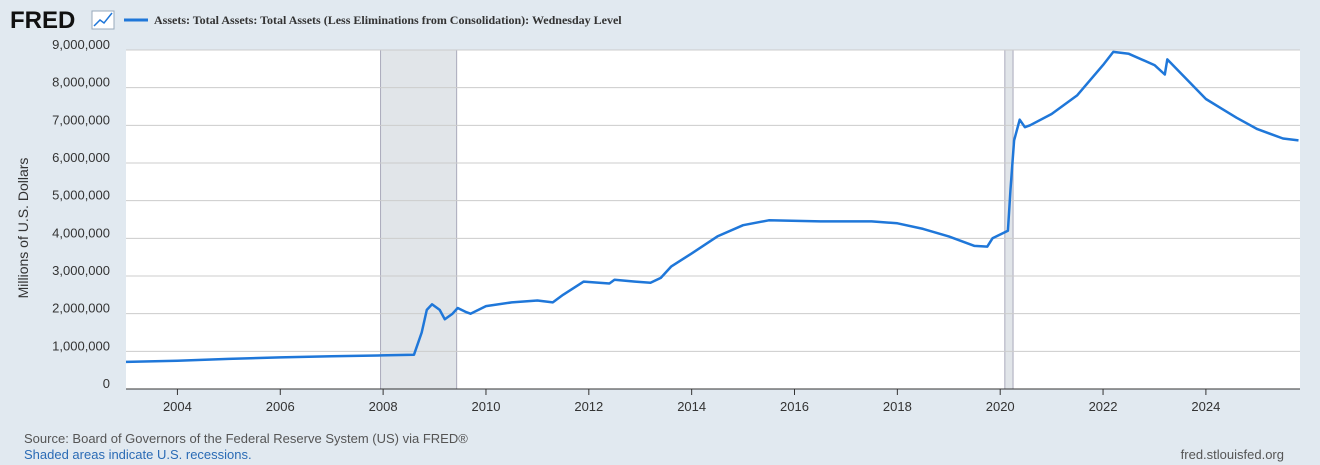  Describe the element at coordinates (280, 406) in the screenshot. I see `x-tick-label: 2006` at that location.